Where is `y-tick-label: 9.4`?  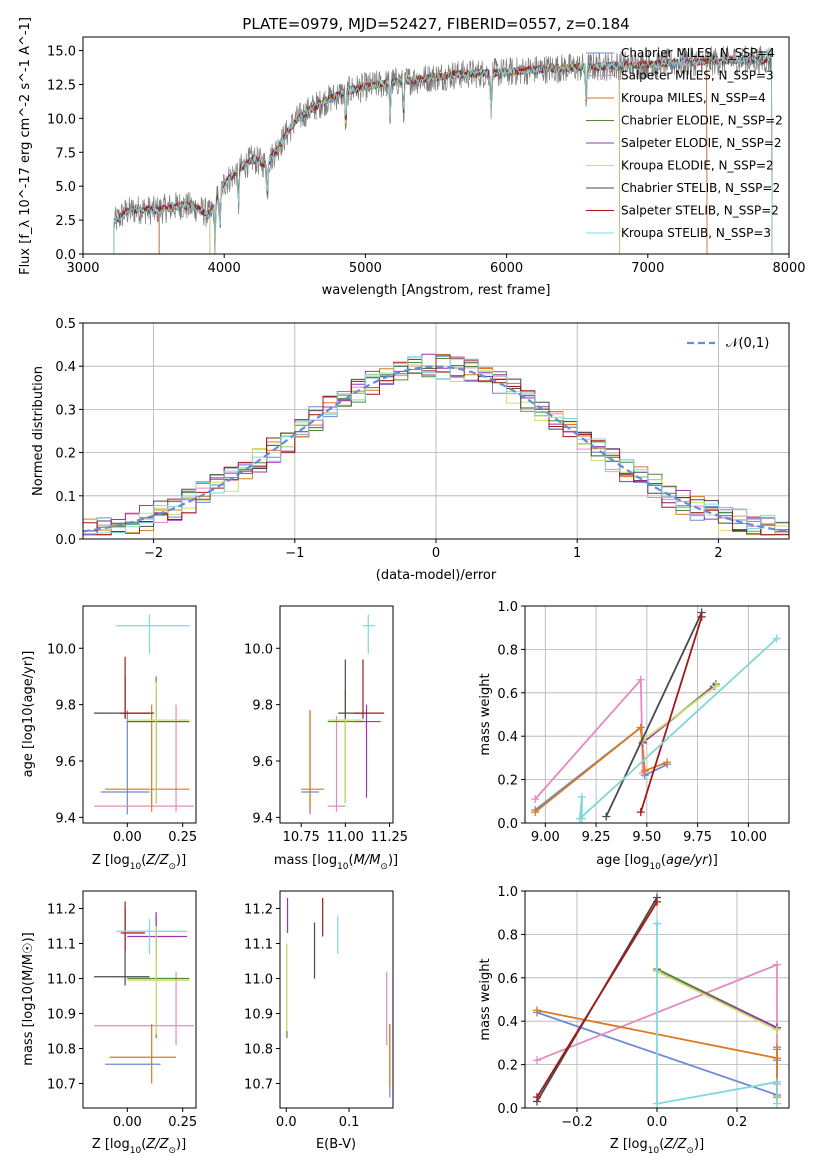
y-tick-label: 9.4 is located at coordinates (65, 818).